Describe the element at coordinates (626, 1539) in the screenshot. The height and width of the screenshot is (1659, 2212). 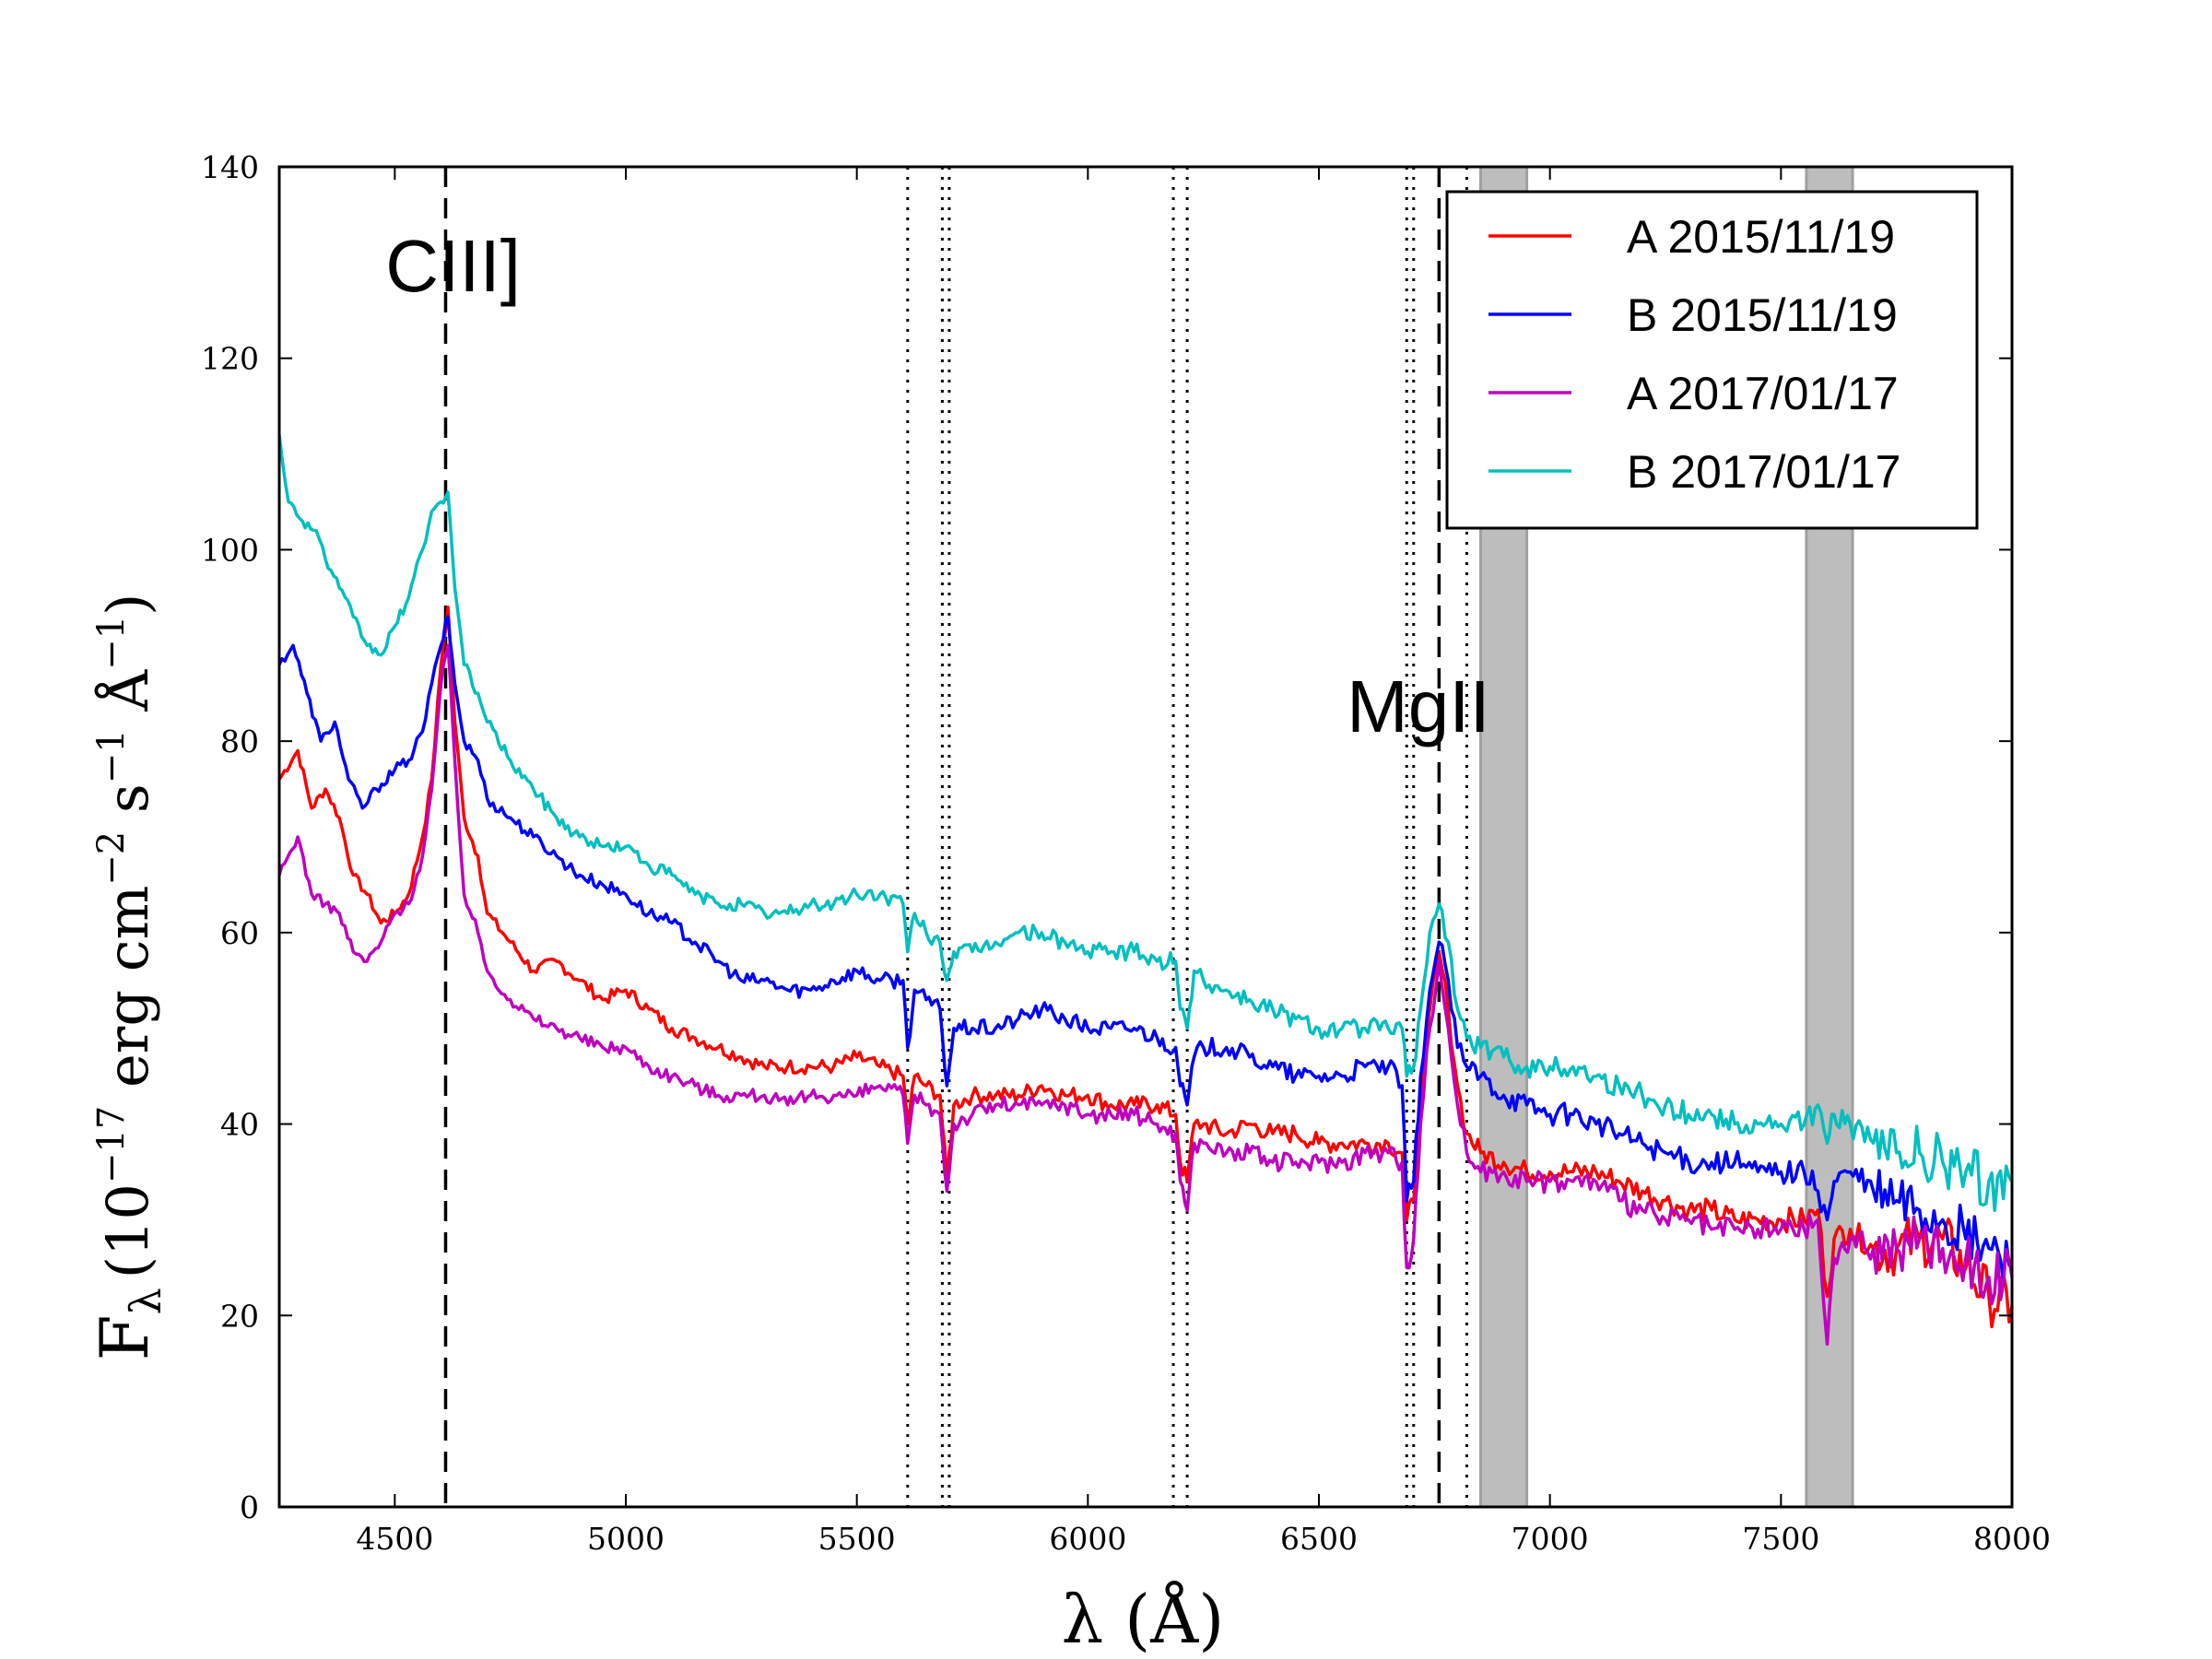
I see `x-tick-label-2: 5000` at that location.